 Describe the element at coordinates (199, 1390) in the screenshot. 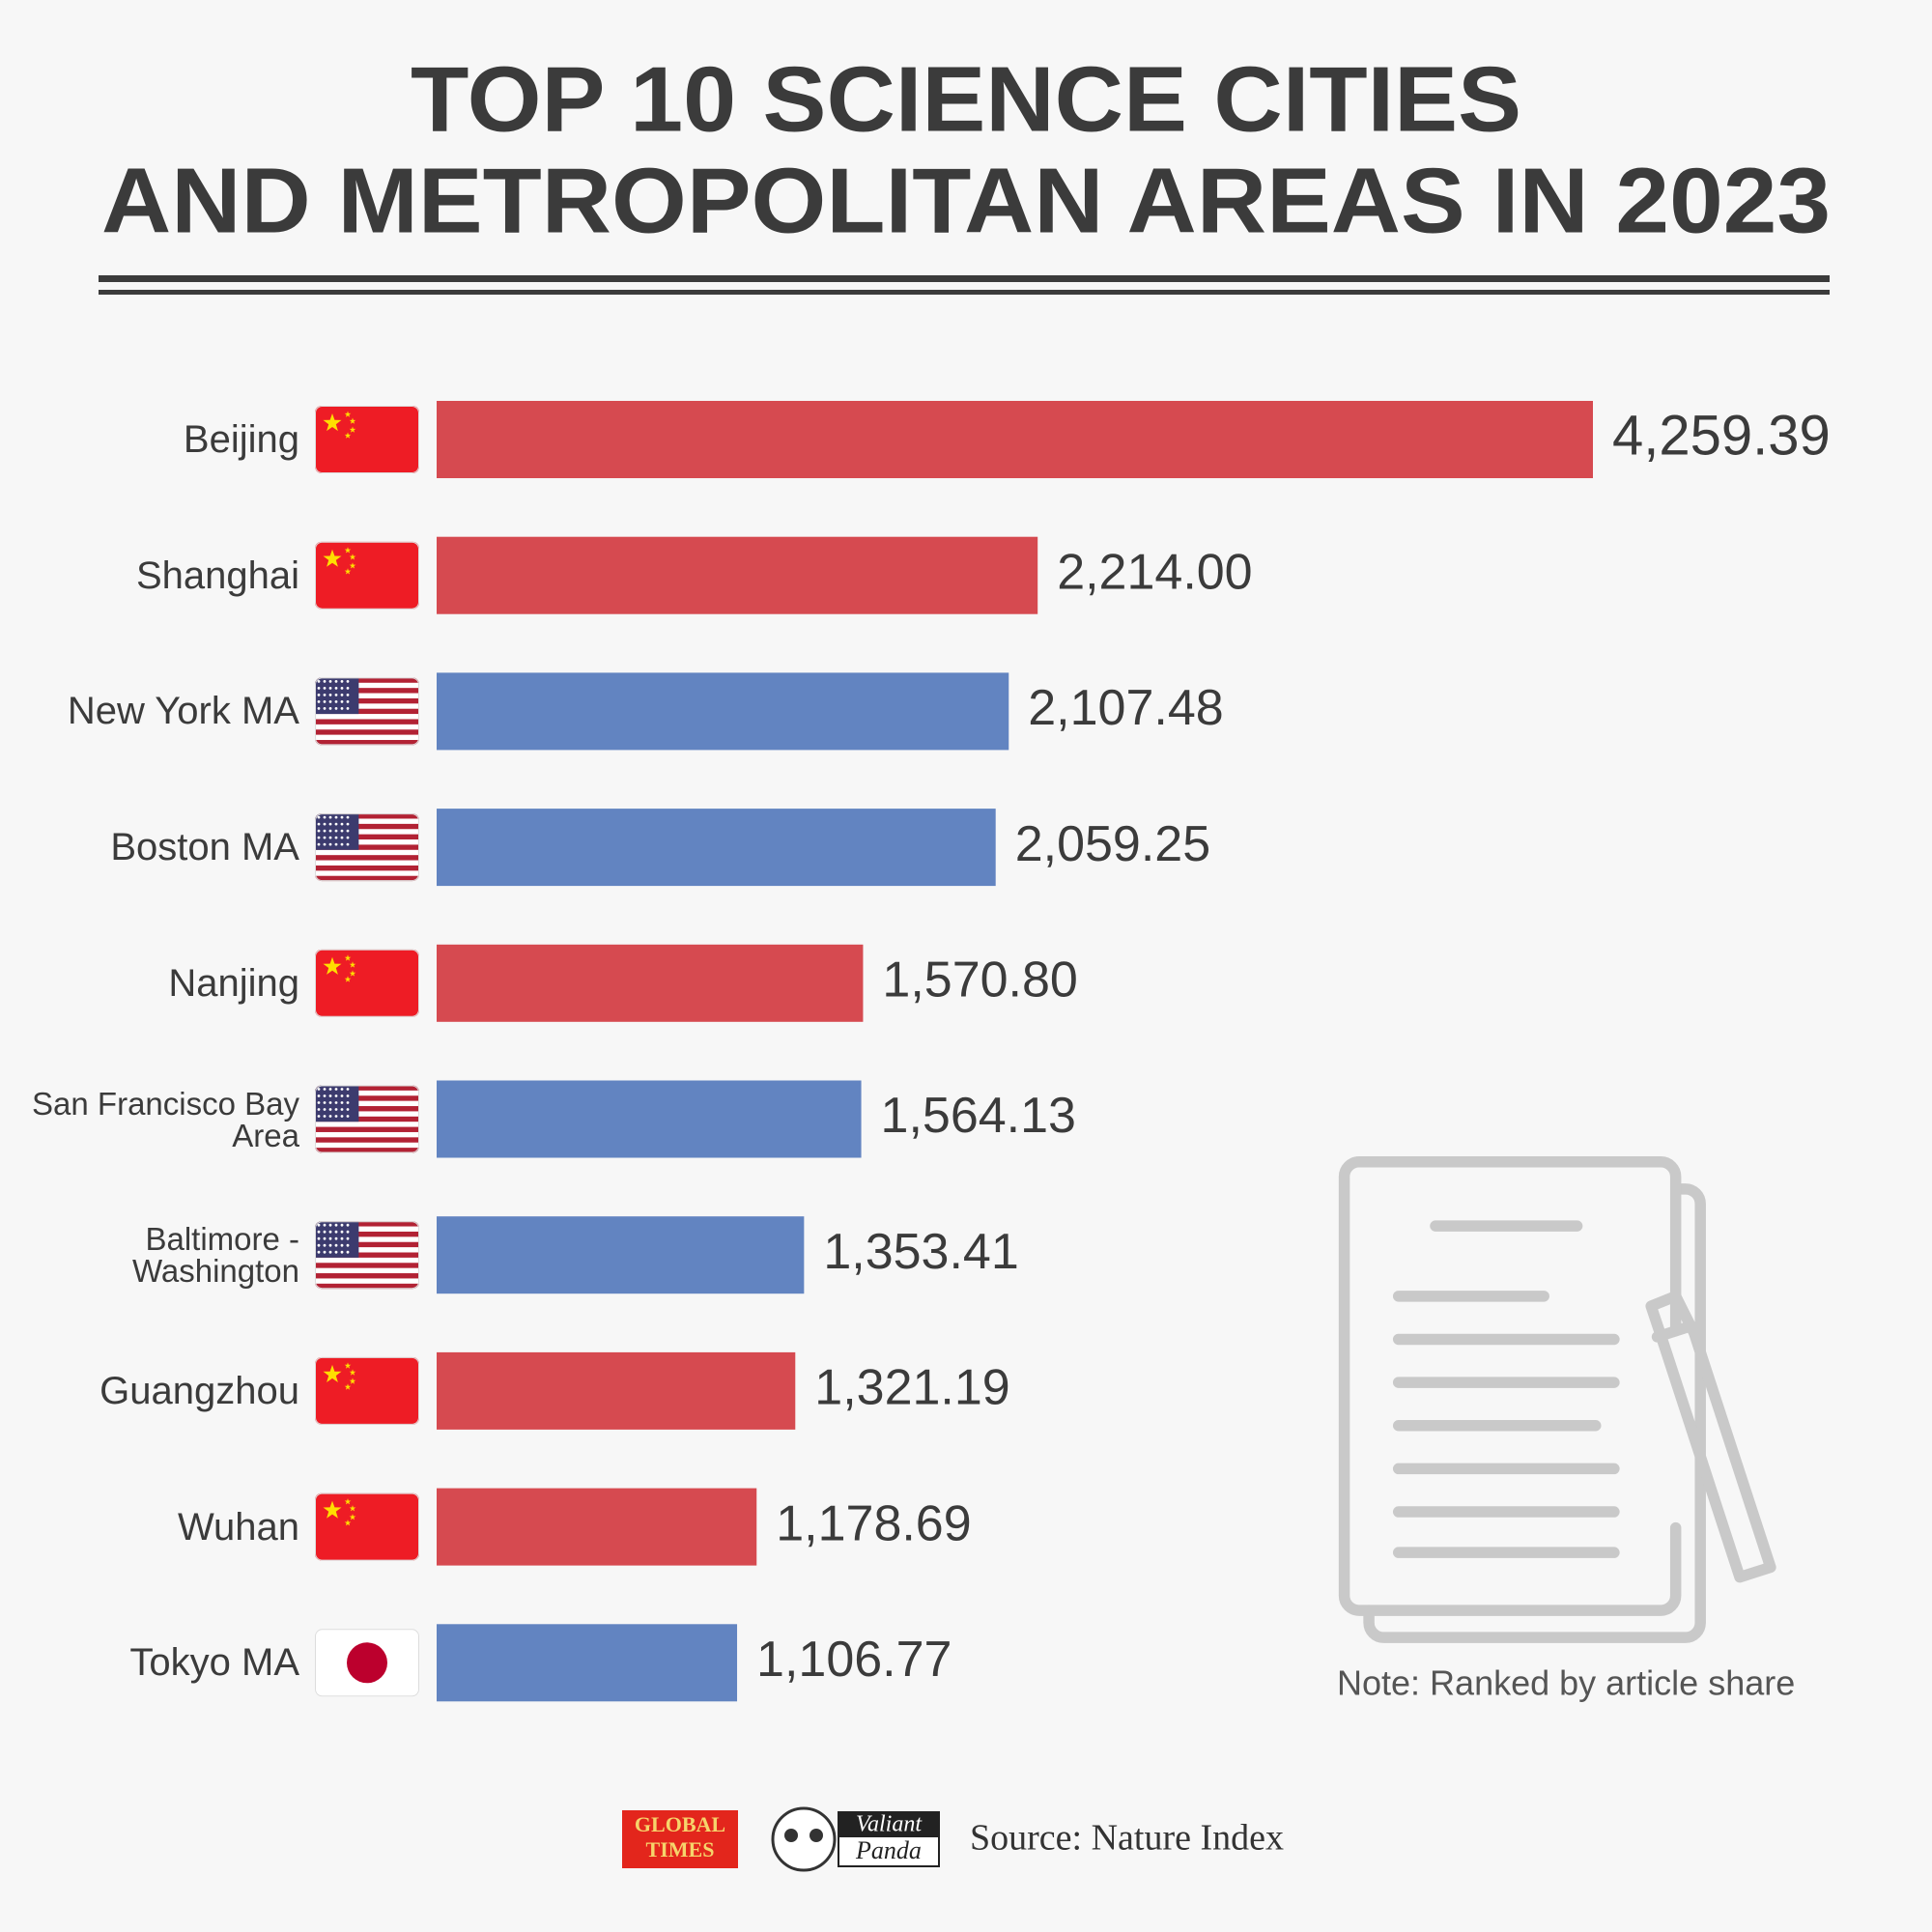

I see `category-label: Guangzhou` at that location.